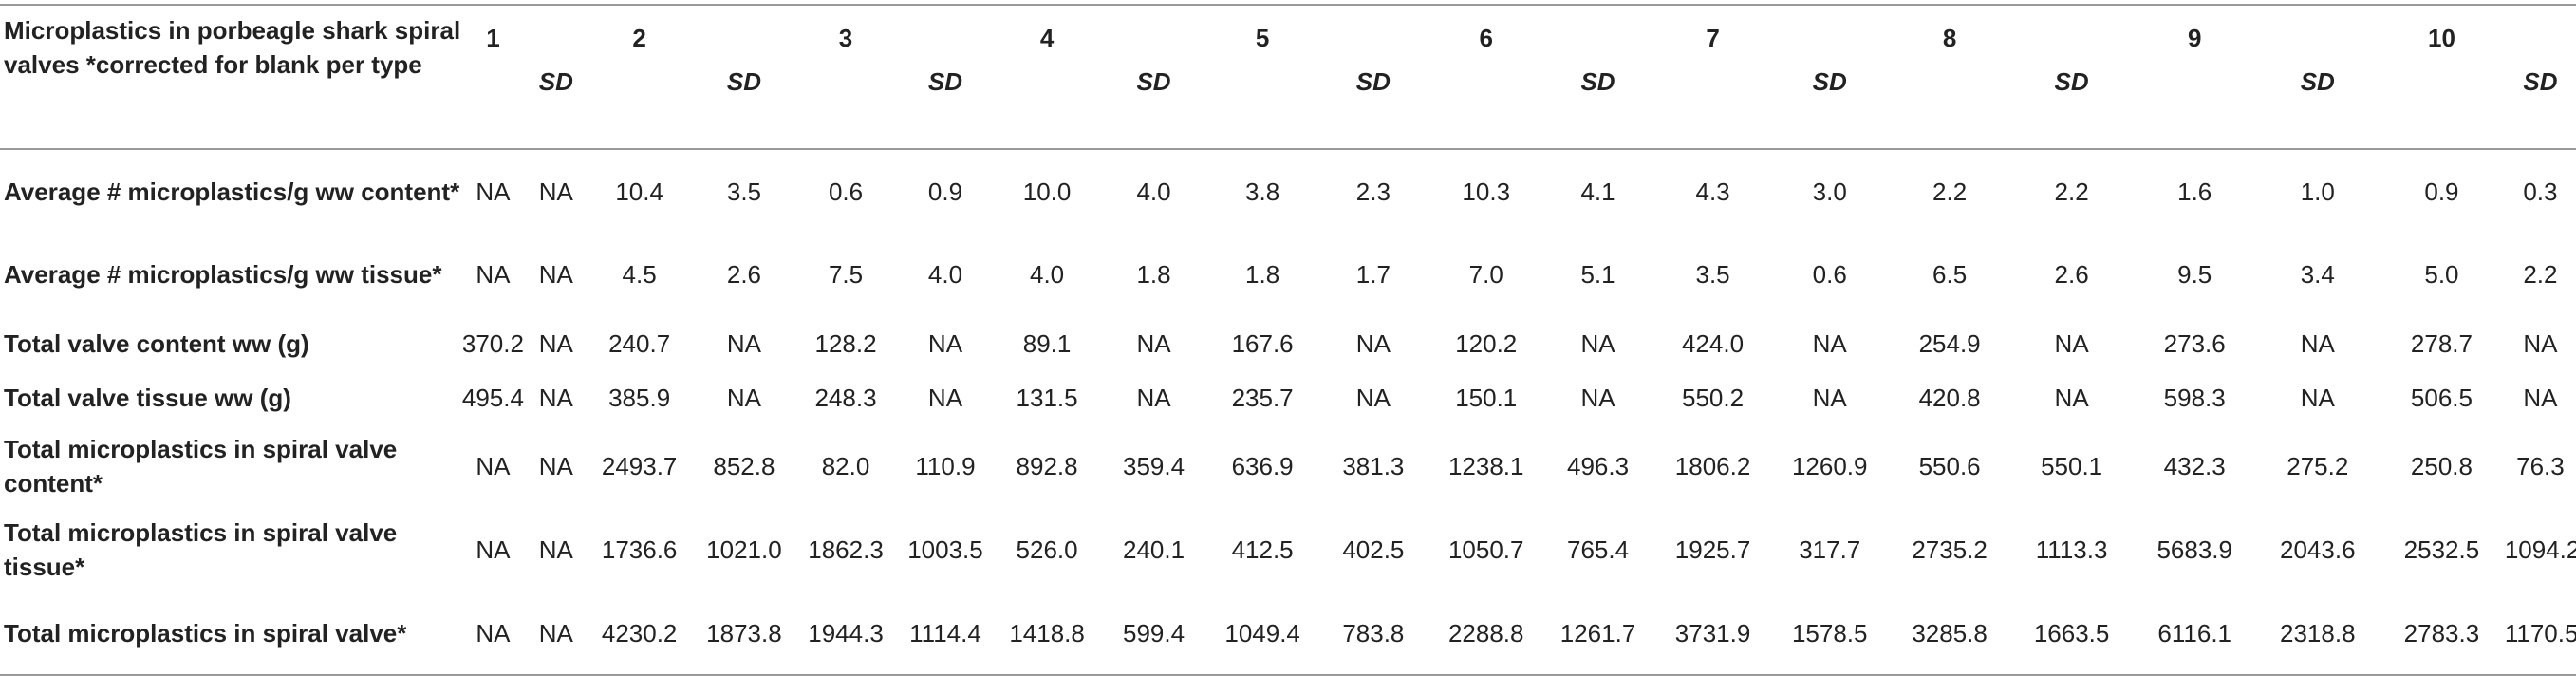 This screenshot has width=2576, height=676. Describe the element at coordinates (1713, 191) in the screenshot. I see `table-cell: 4.3` at that location.